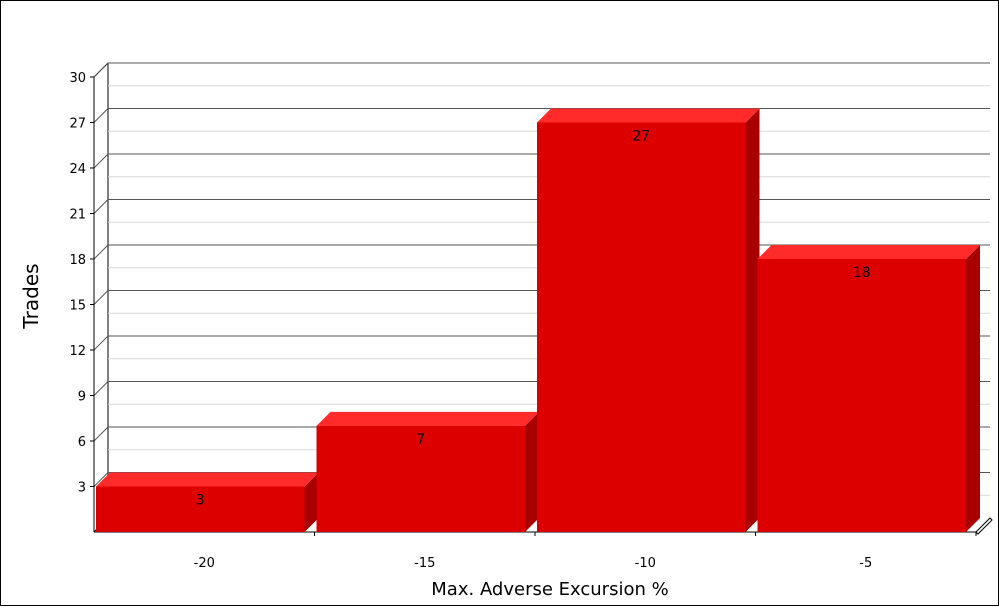 The height and width of the screenshot is (607, 999). Describe the element at coordinates (77, 169) in the screenshot. I see `y-tick-label: 24` at that location.